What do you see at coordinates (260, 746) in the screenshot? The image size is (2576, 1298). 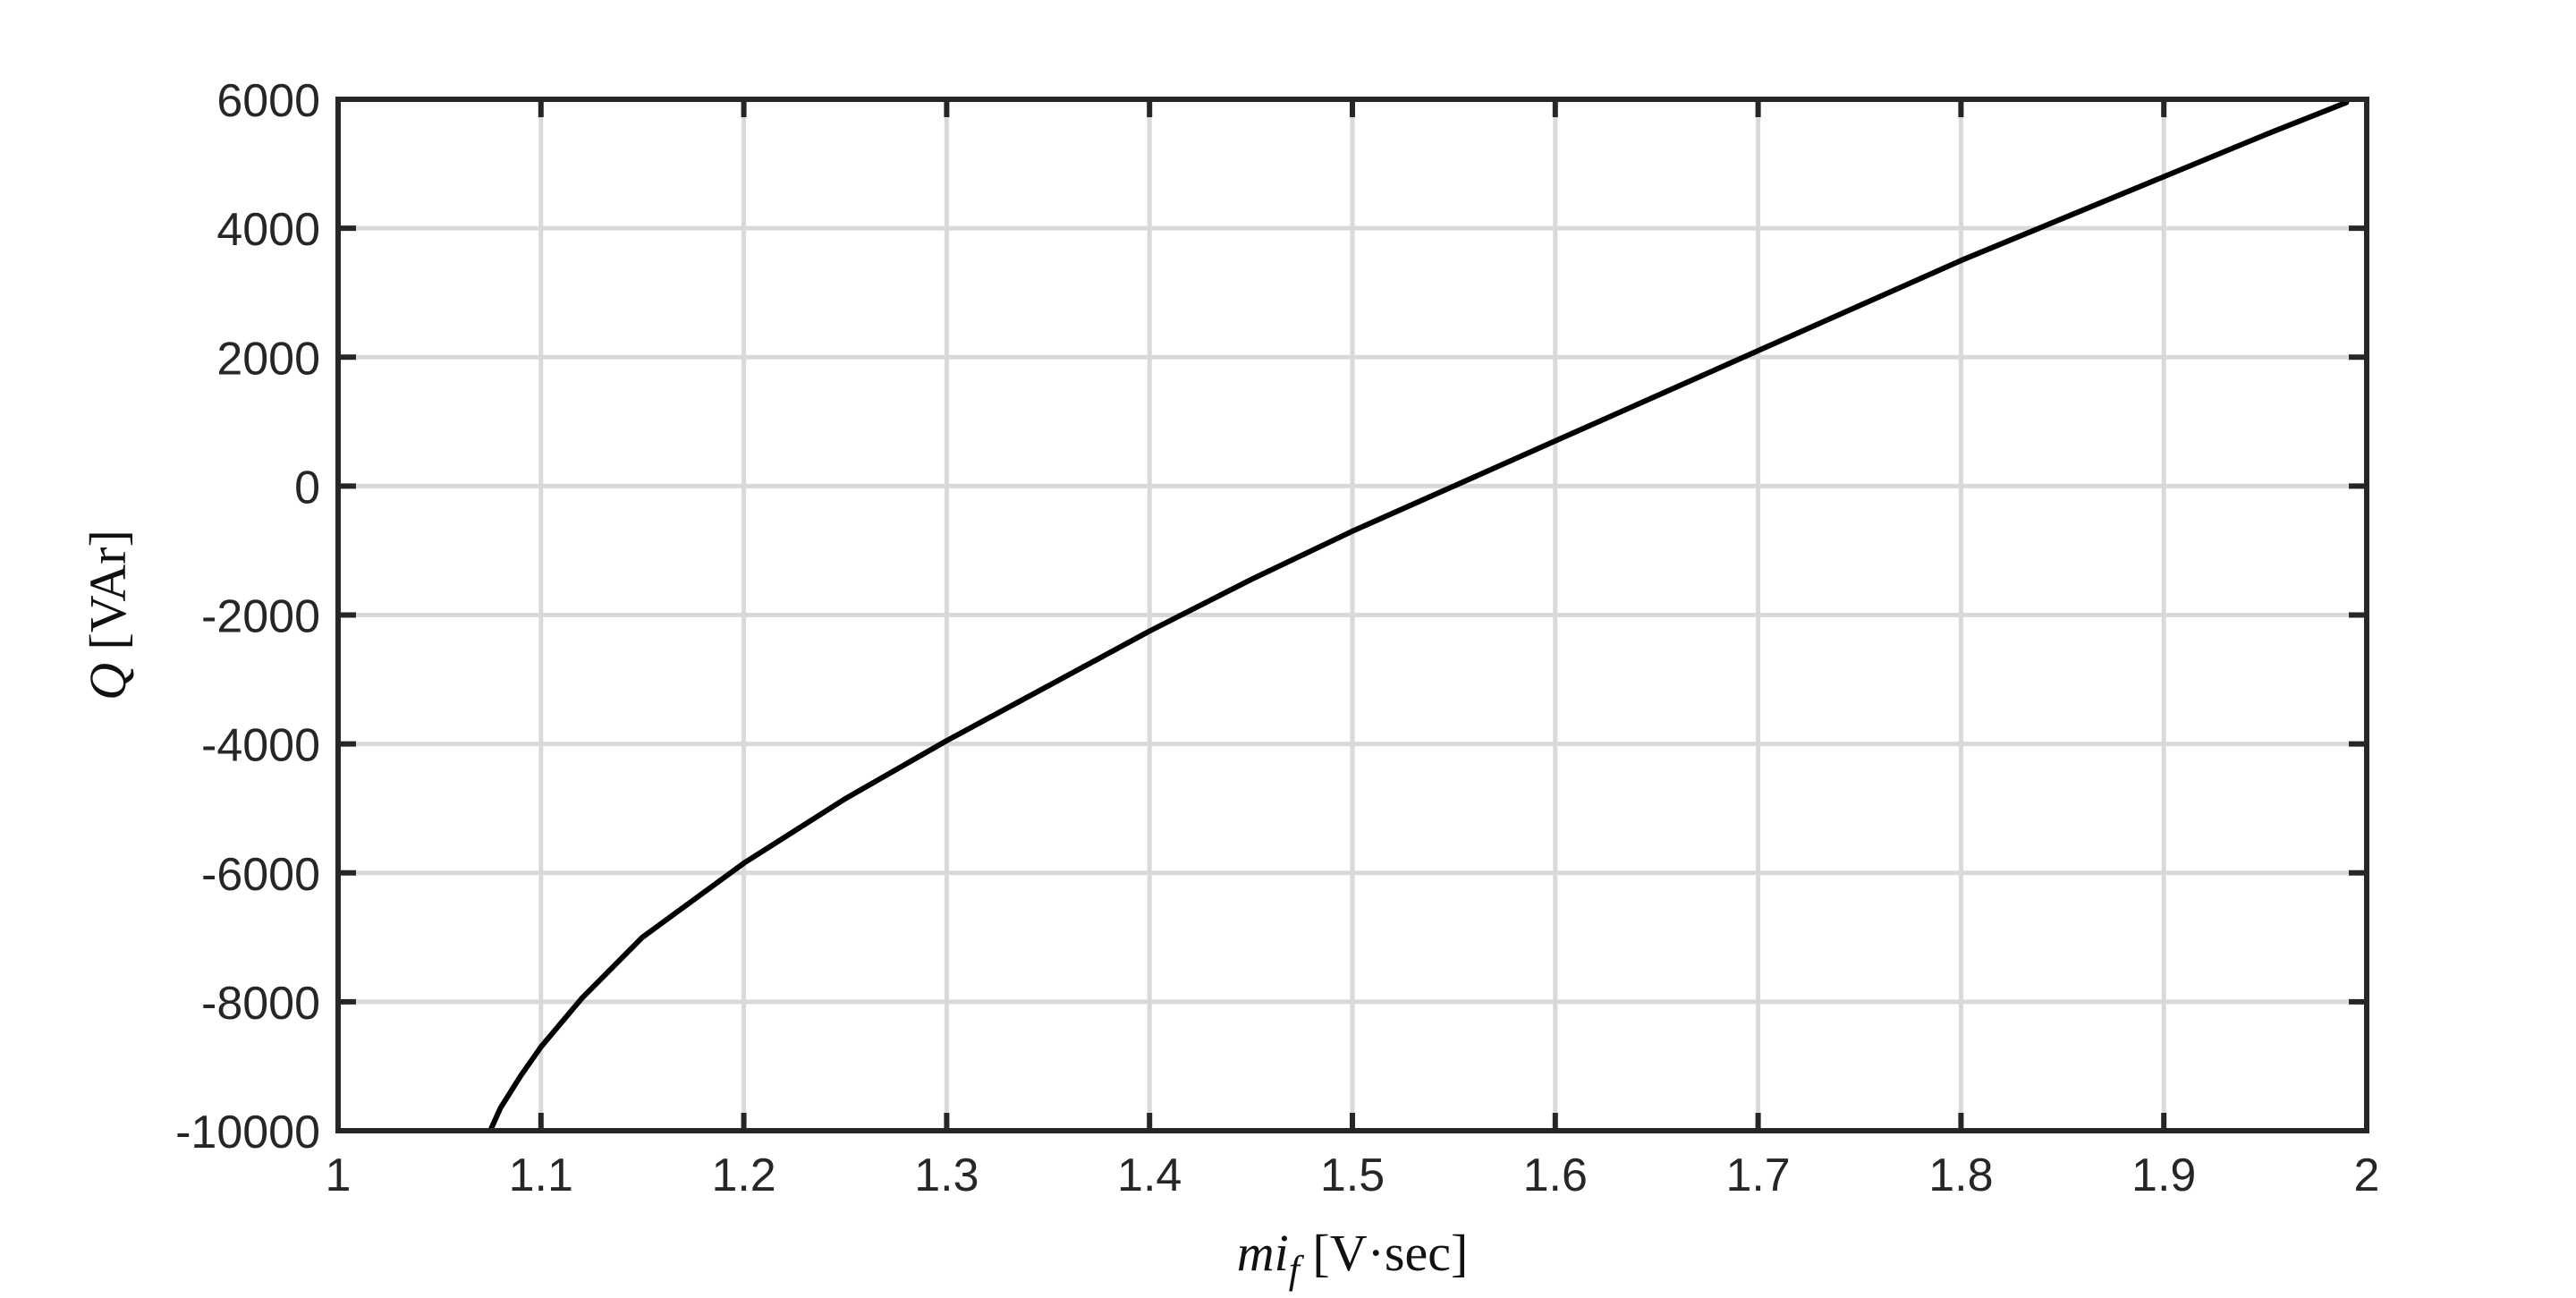 I see `y-tick-label: -4000` at bounding box center [260, 746].